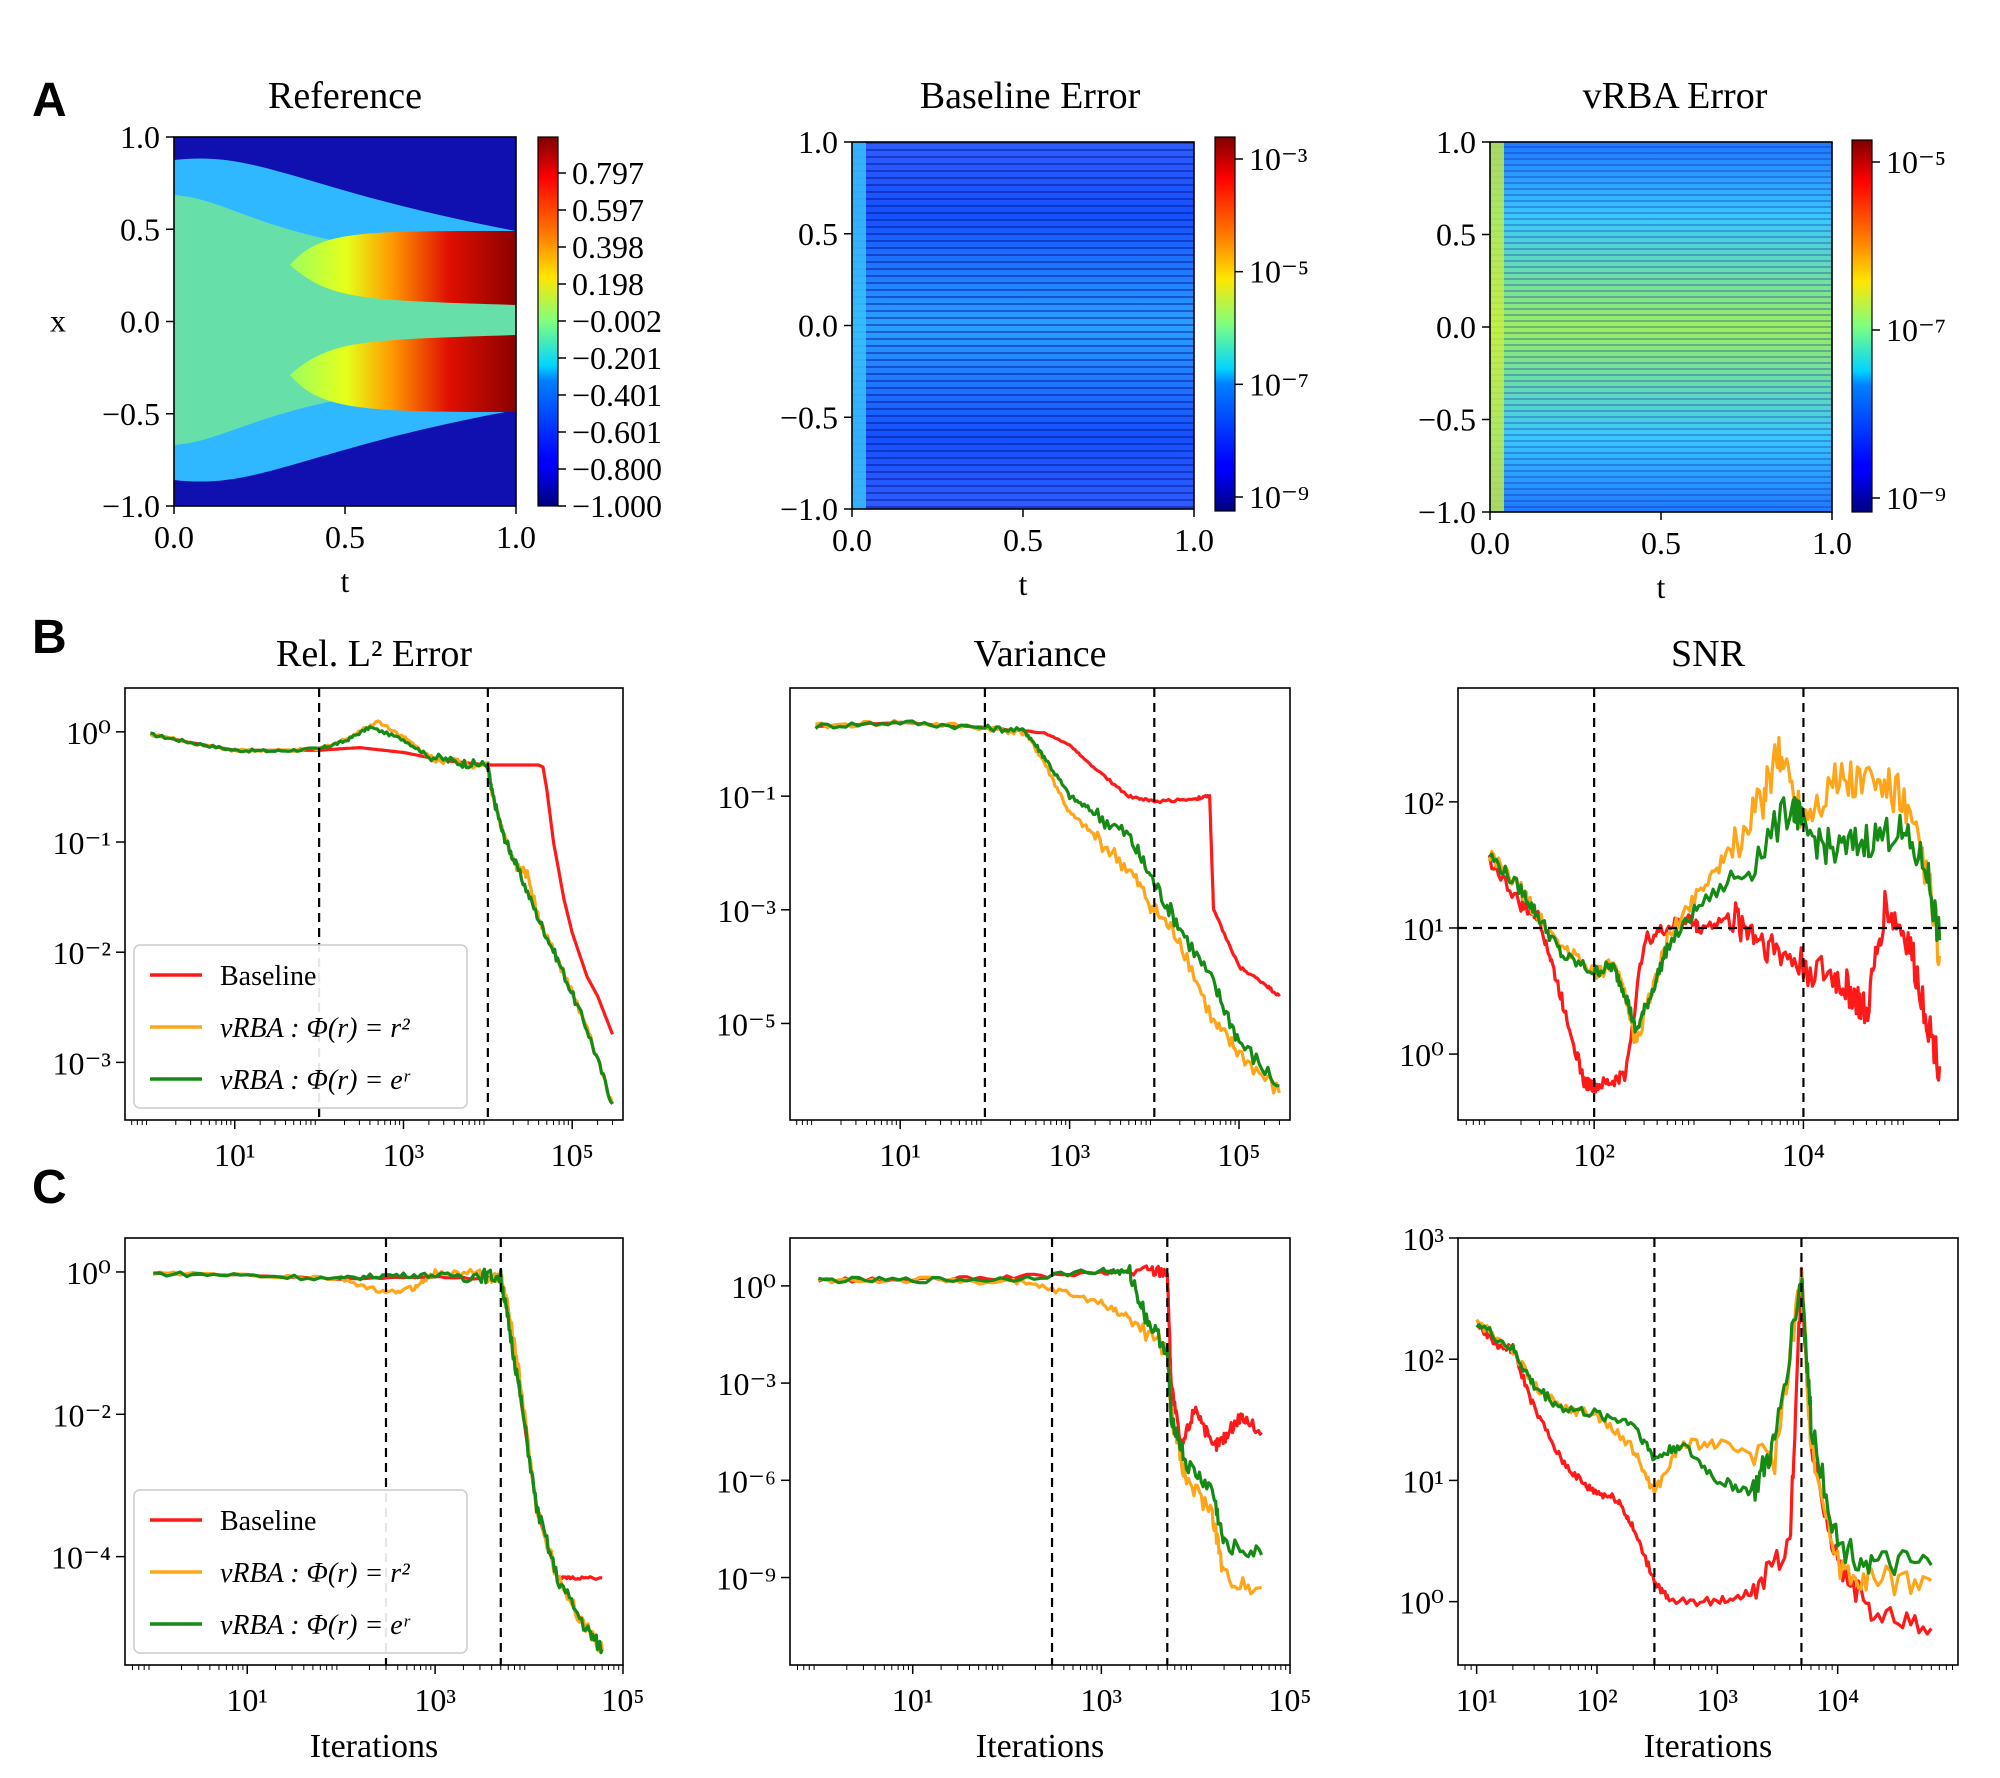  What do you see at coordinates (617, 395) in the screenshot?
I see `colorbar-tick-label: −0.401` at bounding box center [617, 395].